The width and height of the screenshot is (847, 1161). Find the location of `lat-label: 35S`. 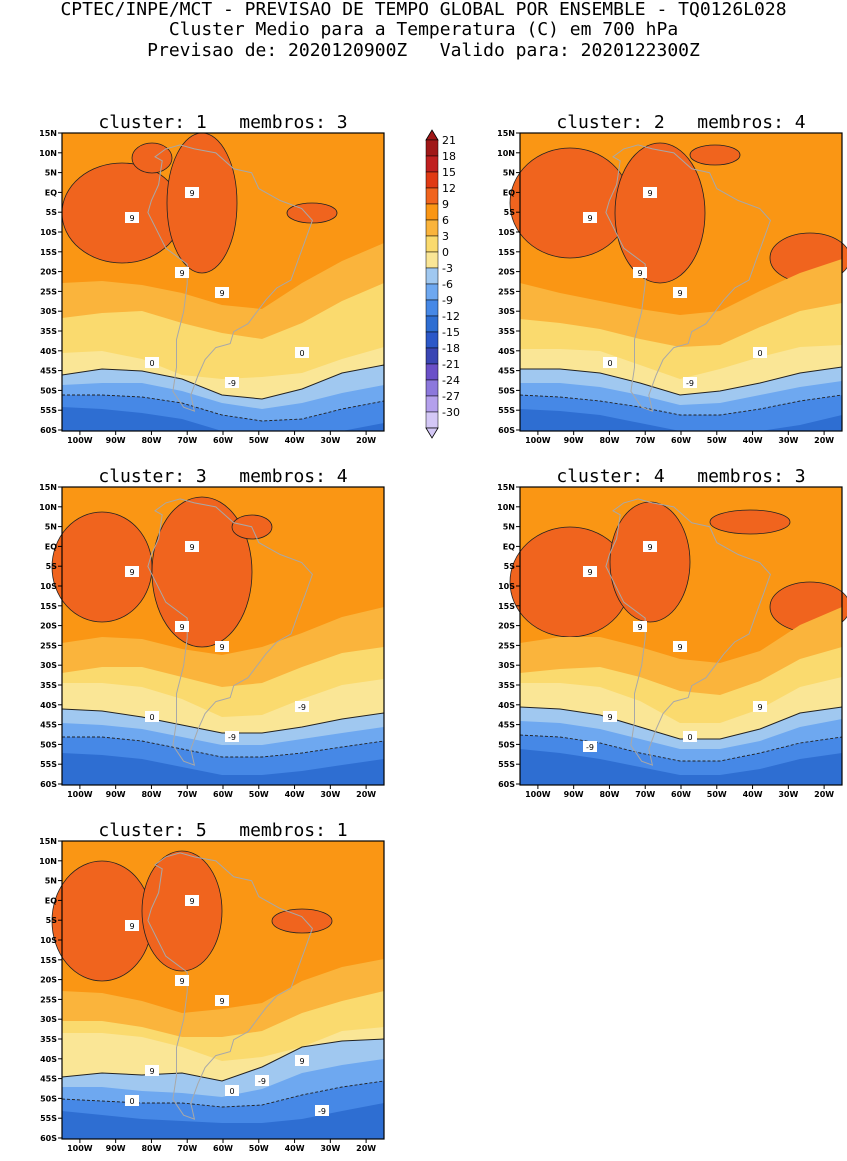

lat-label: 35S is located at coordinates (506, 331).